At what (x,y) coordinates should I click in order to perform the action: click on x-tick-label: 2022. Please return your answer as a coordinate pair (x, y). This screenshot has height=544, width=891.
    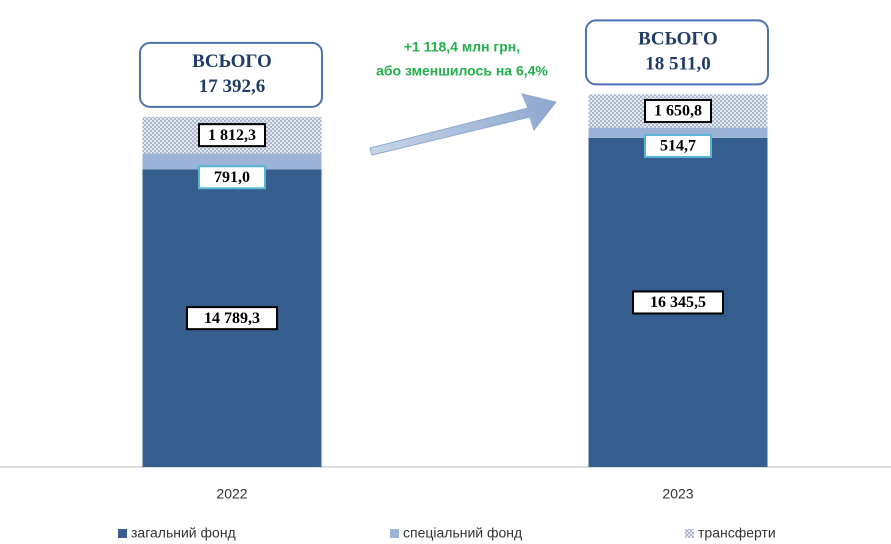
    Looking at the image, I should click on (231, 494).